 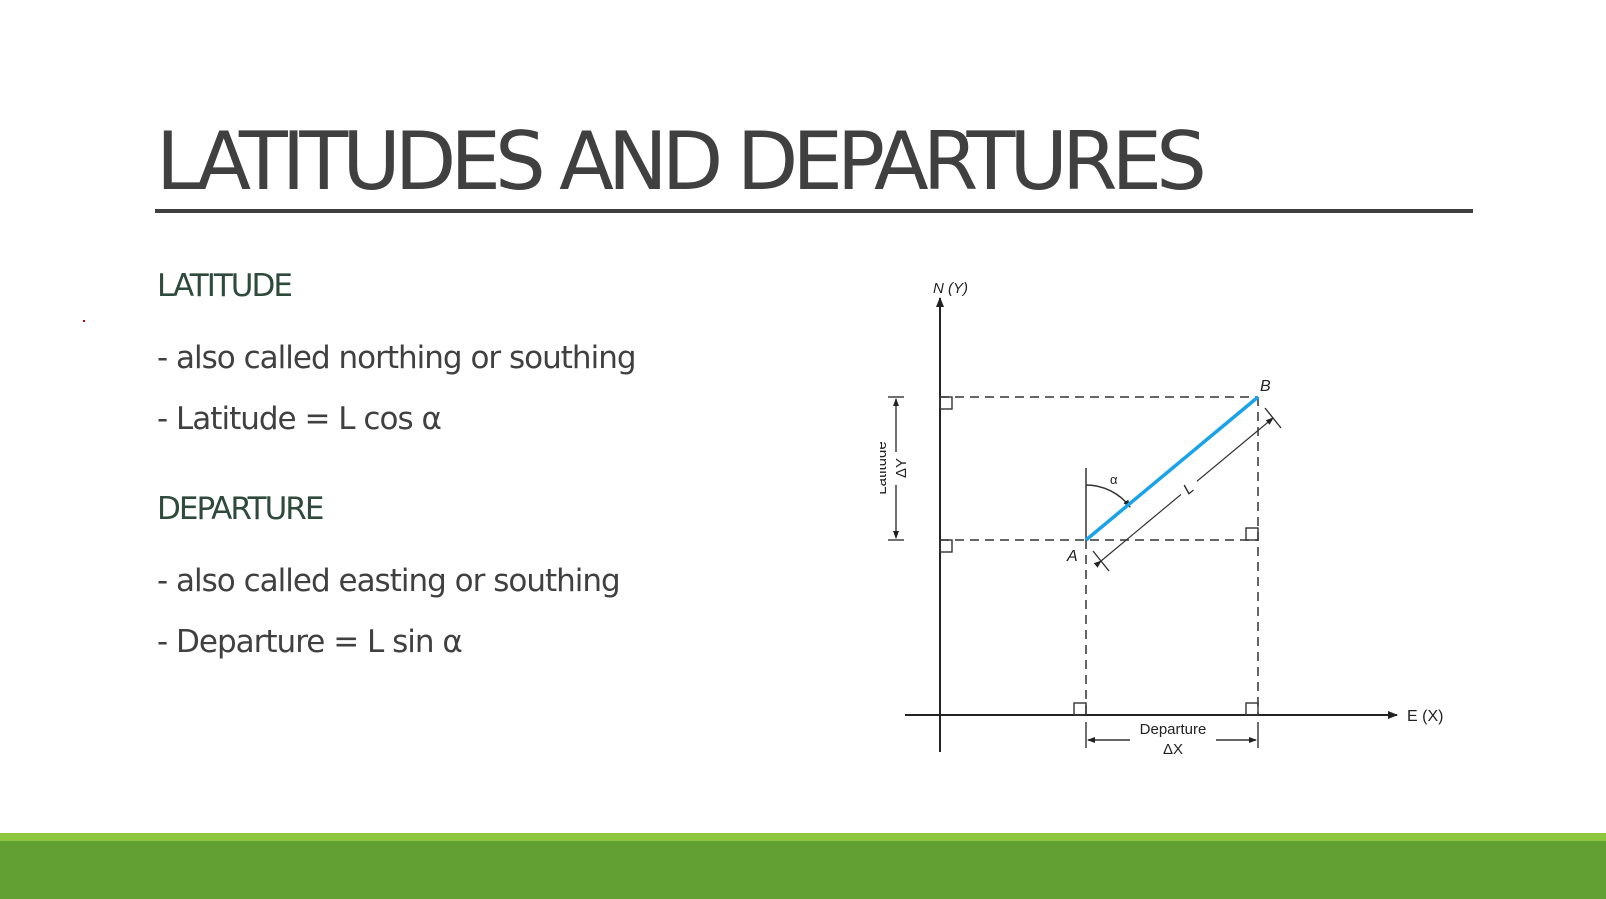 What do you see at coordinates (1189, 488) in the screenshot?
I see `length-label-gap` at bounding box center [1189, 488].